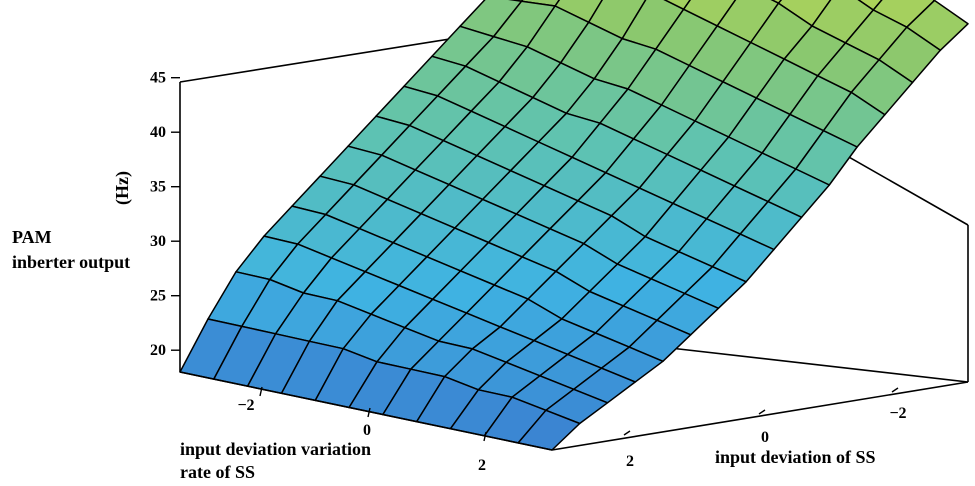 The height and width of the screenshot is (486, 975). I want to click on x-tick-label: 2, so click(630, 461).